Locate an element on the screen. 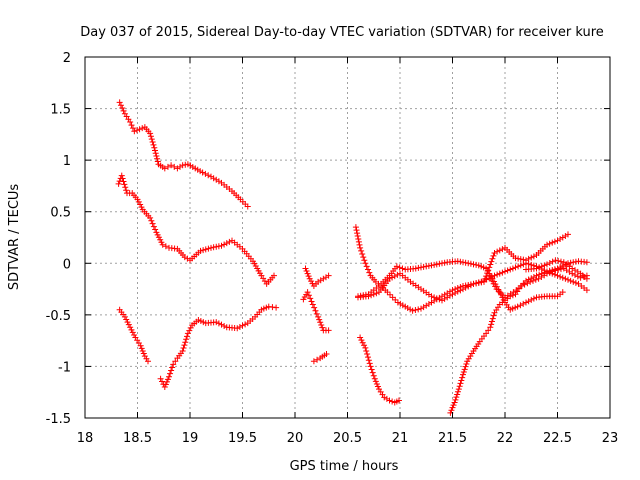 The height and width of the screenshot is (480, 640). series-track-k is located at coordinates (379, 370).